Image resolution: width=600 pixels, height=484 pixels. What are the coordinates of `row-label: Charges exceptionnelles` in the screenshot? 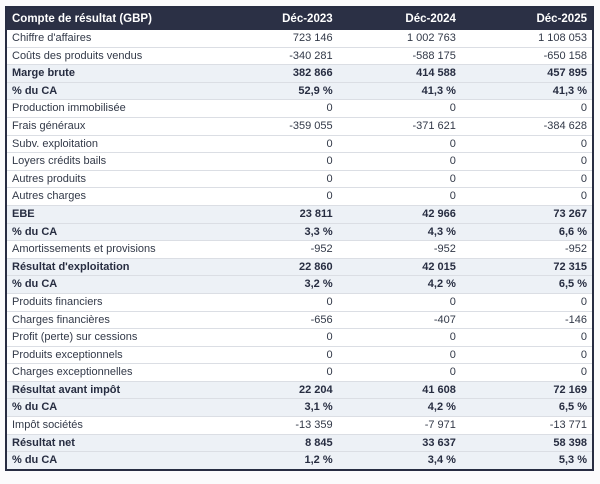 It's located at (112, 372).